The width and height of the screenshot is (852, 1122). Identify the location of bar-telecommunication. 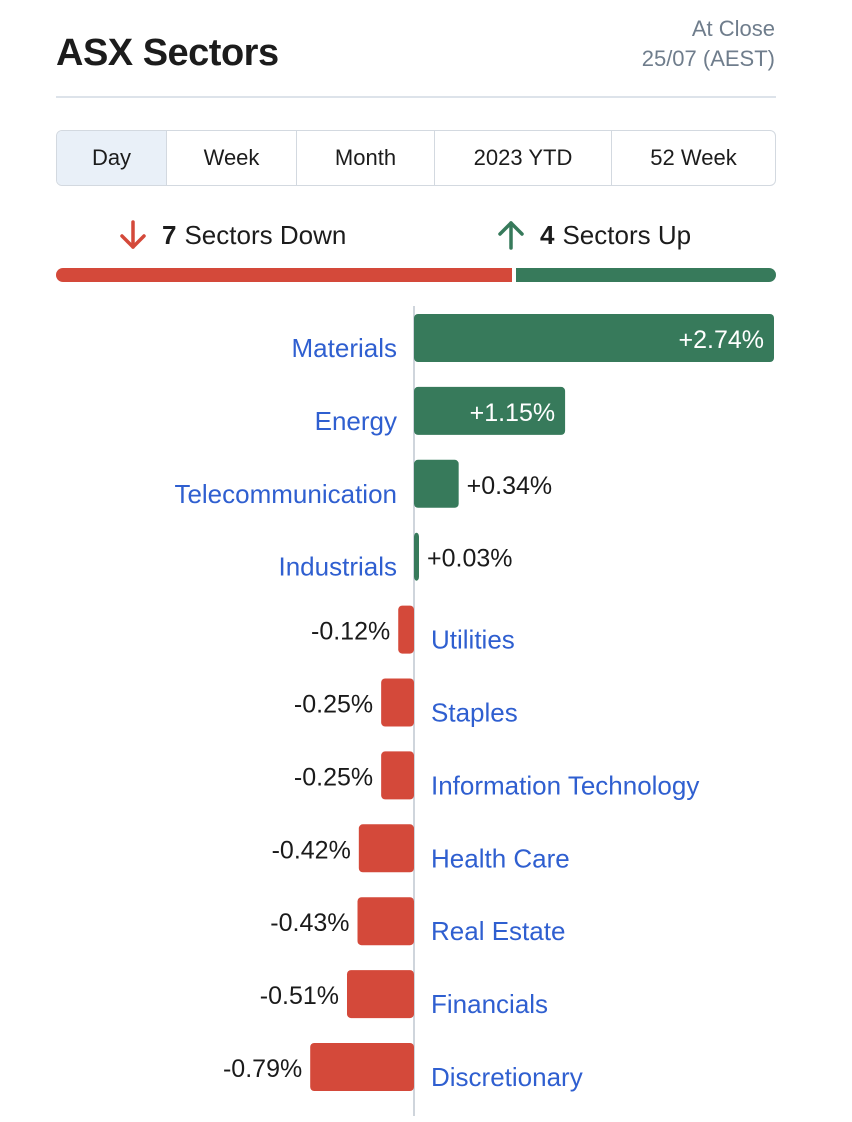
(436, 483).